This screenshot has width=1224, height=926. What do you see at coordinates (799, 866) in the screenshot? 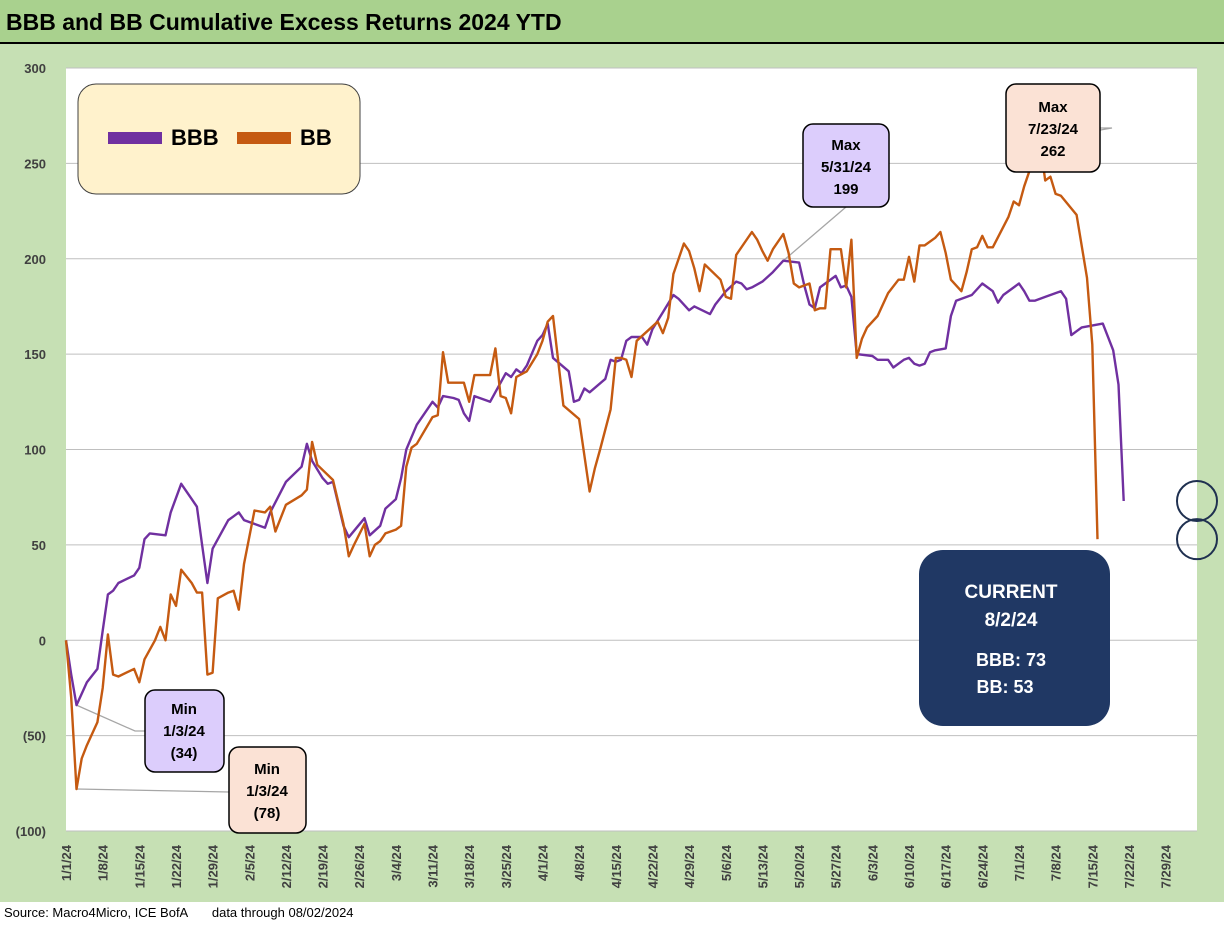
I see `x-tick-label: 5/20/24` at bounding box center [799, 866].